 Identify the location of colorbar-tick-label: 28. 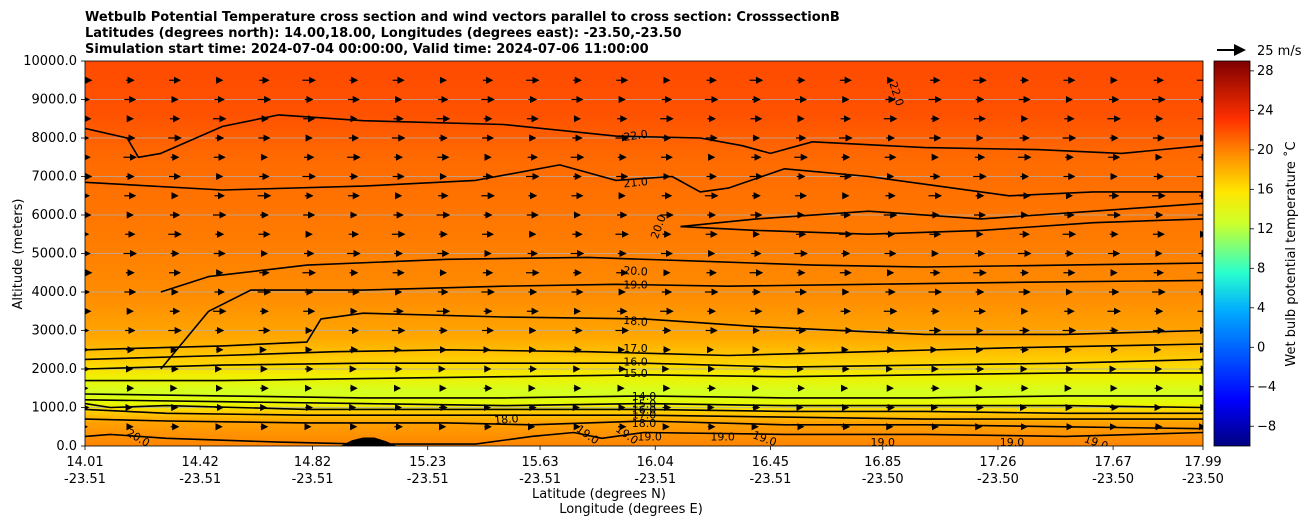
(1265, 71).